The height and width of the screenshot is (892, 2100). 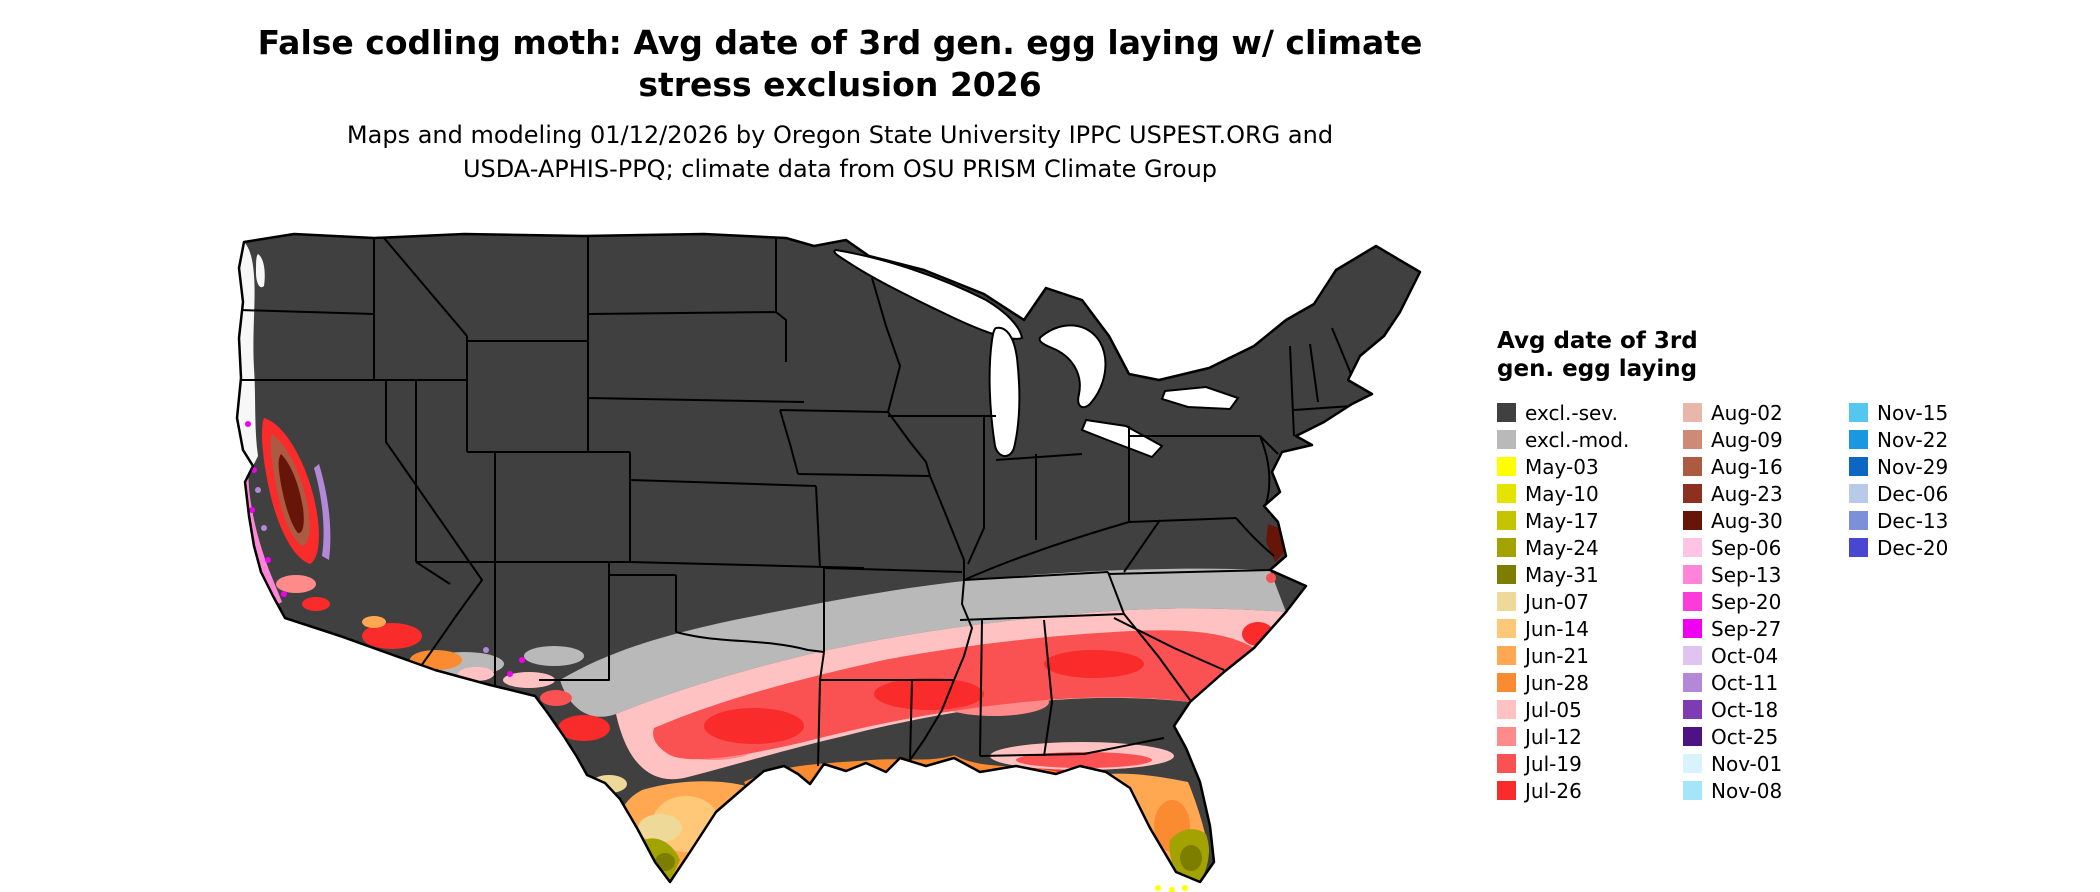 What do you see at coordinates (1746, 547) in the screenshot?
I see `legend-label: Sep-06` at bounding box center [1746, 547].